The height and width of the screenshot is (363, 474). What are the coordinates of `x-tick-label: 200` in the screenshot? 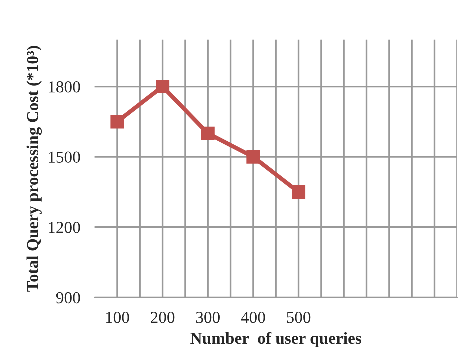 It's located at (163, 318).